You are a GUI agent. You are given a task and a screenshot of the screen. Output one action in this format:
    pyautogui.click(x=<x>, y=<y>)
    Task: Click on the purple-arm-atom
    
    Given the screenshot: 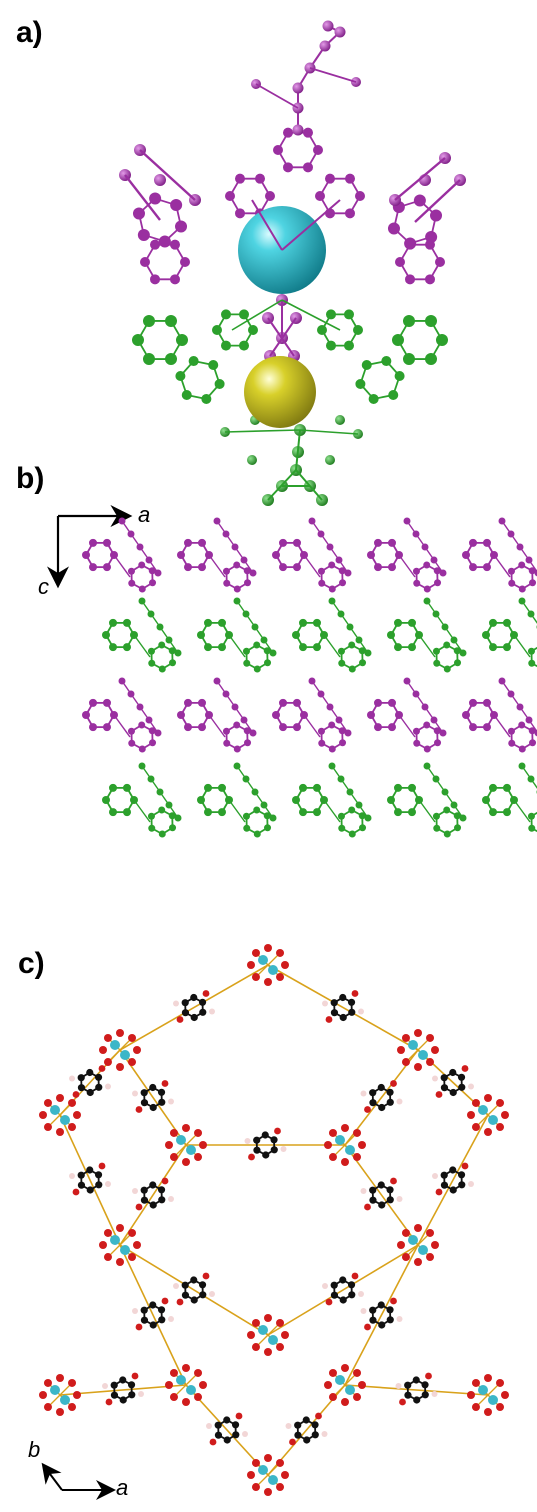 What is the action you would take?
    pyautogui.click(x=160, y=180)
    